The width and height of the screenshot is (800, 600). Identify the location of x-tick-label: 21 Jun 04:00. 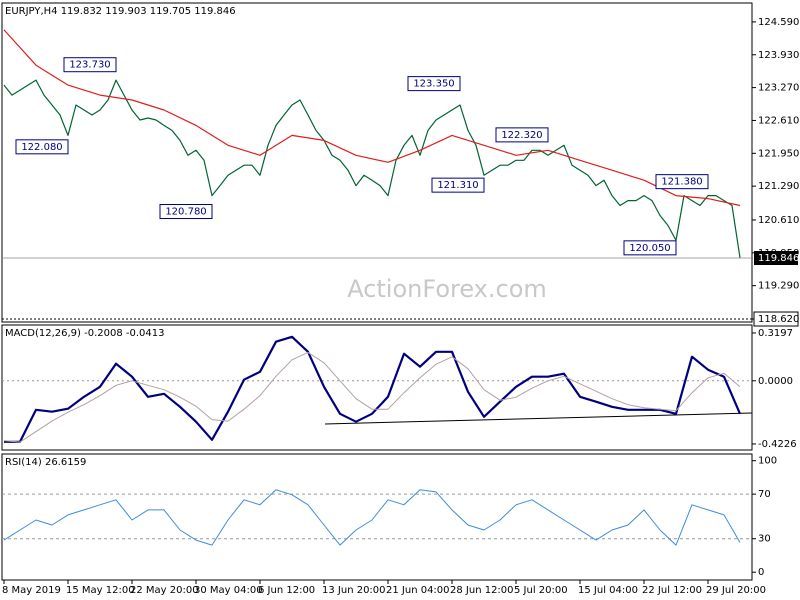
(418, 590).